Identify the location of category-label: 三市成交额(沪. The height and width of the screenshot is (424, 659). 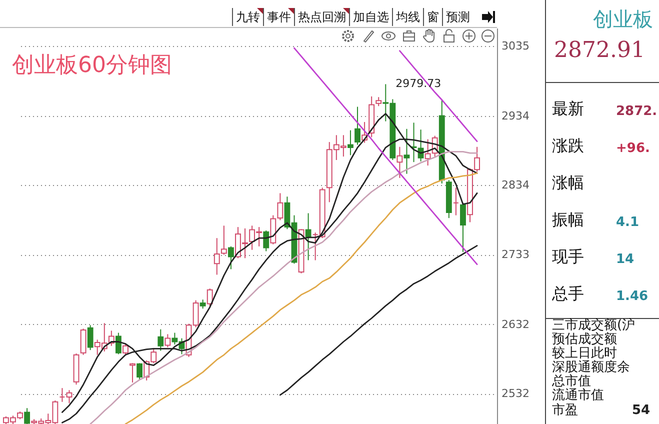
(594, 325).